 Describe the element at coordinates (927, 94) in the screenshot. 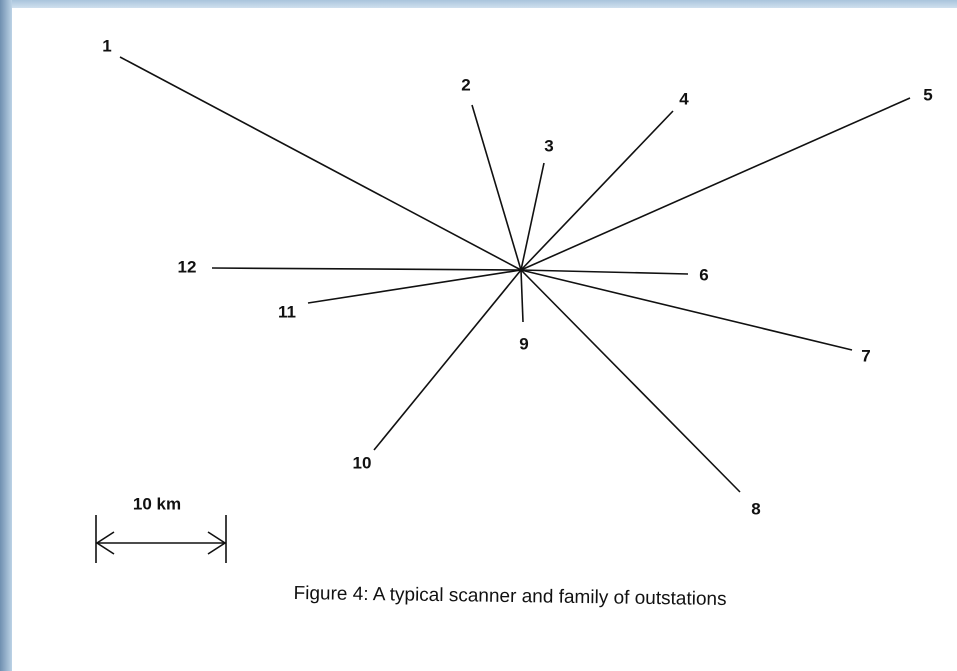

I see `node-label: 5` at that location.